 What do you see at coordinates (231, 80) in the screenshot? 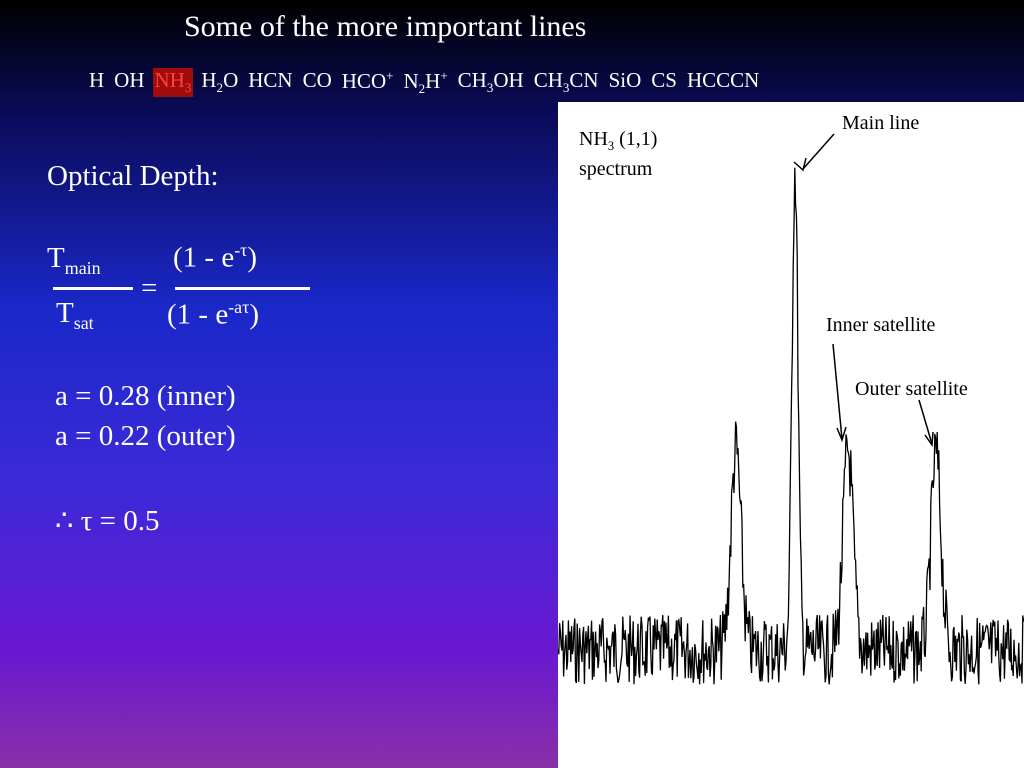
I see `text: O` at bounding box center [231, 80].